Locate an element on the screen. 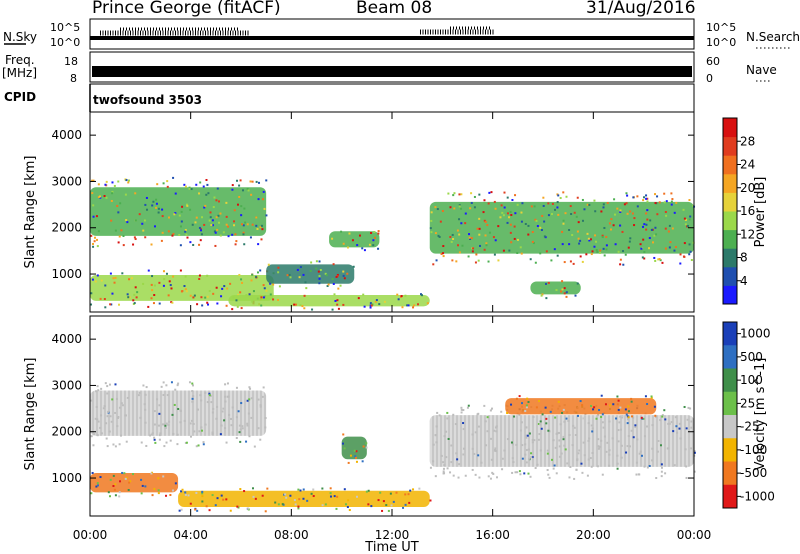  x-tick-label: 08:00 is located at coordinates (291, 535).